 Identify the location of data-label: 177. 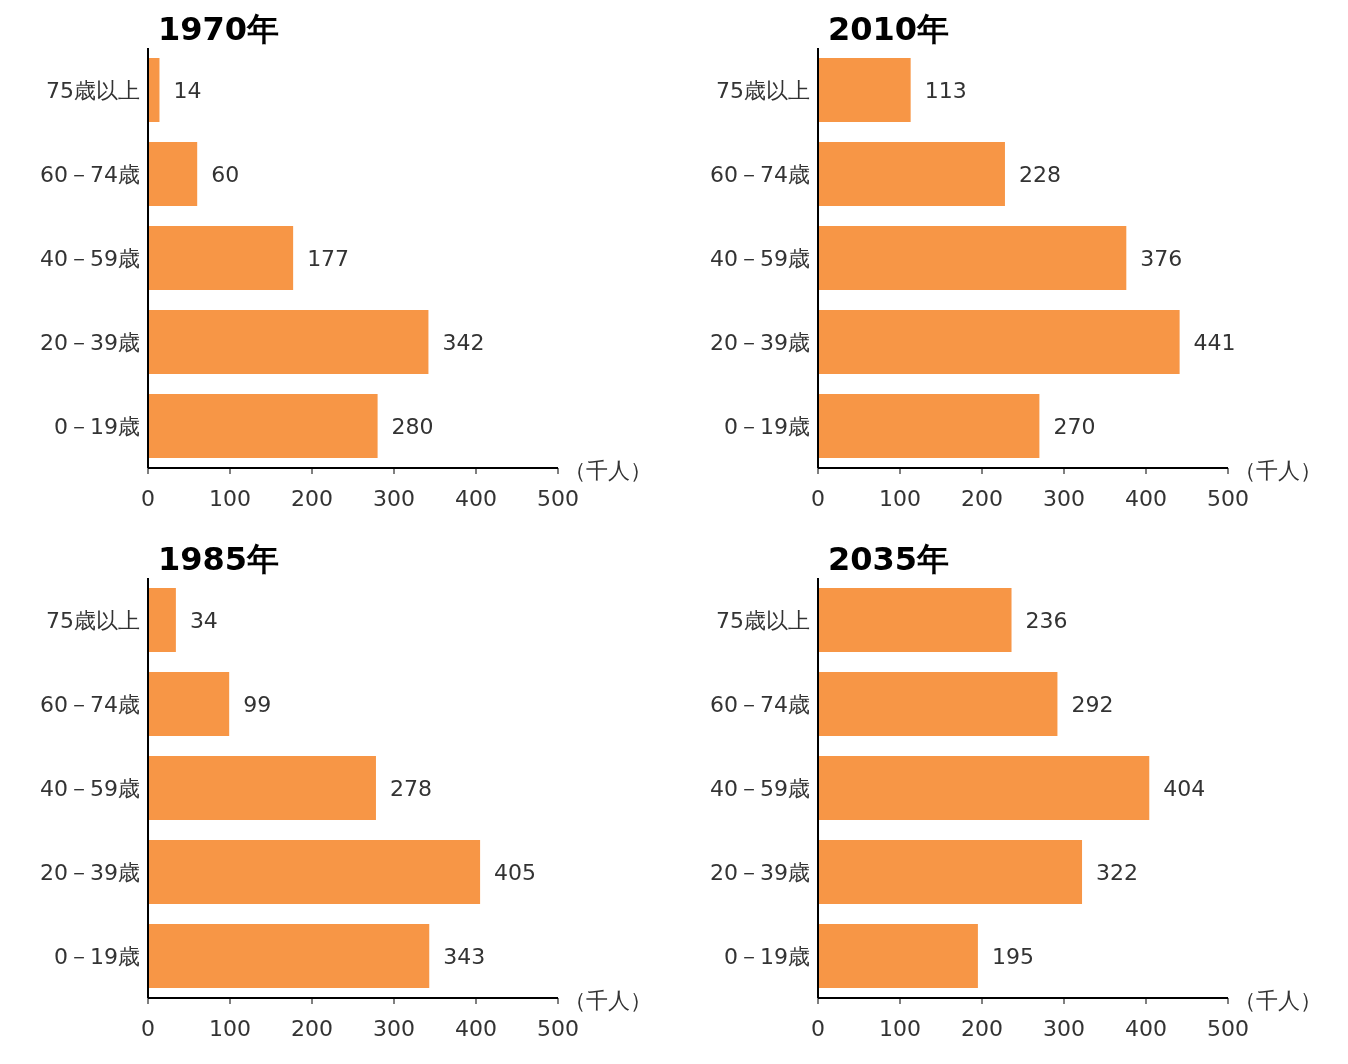
(328, 258).